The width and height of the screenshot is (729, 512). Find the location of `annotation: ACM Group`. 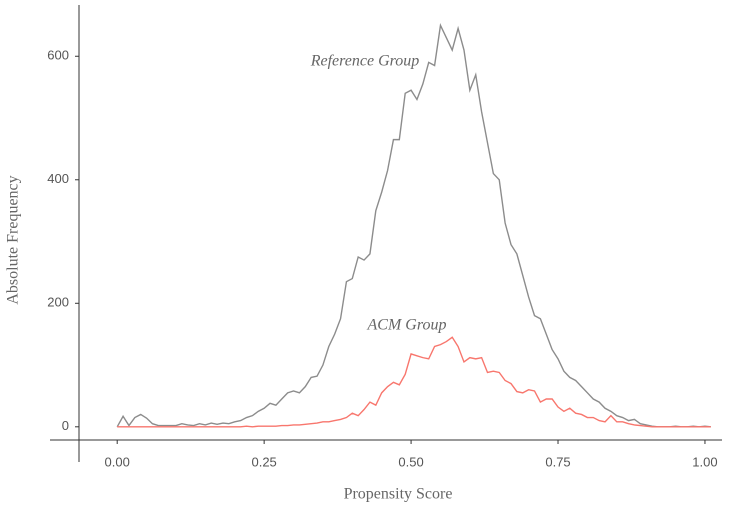

annotation: ACM Group is located at coordinates (407, 325).